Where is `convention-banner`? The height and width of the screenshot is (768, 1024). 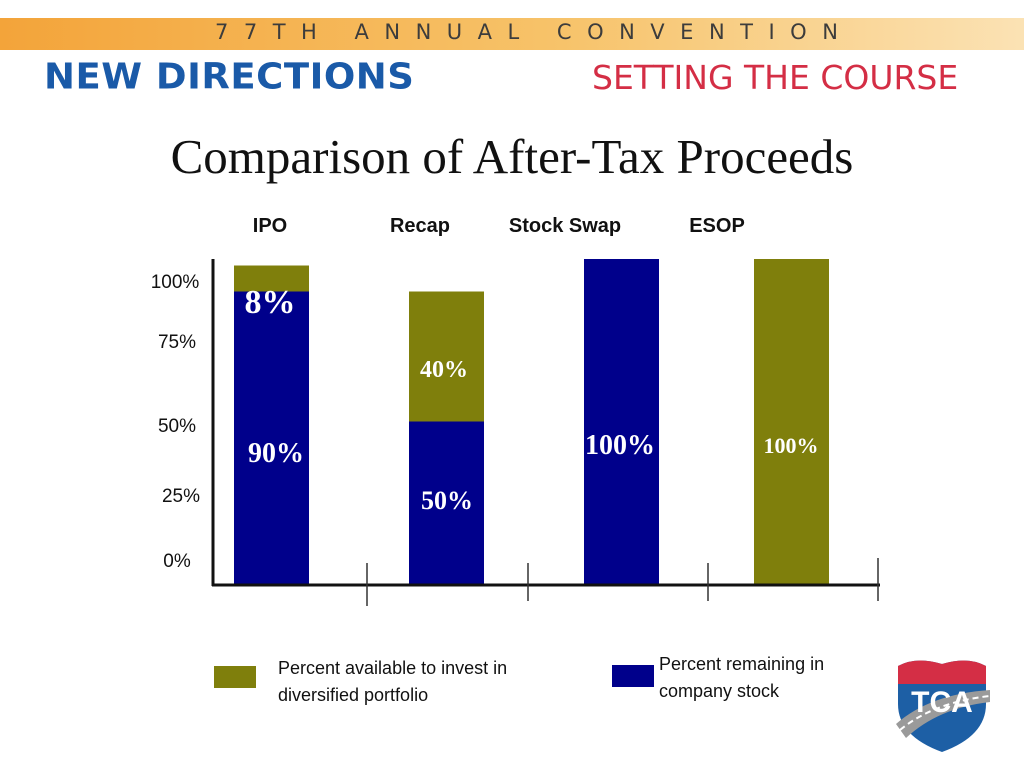
convention-banner is located at coordinates (512, 34).